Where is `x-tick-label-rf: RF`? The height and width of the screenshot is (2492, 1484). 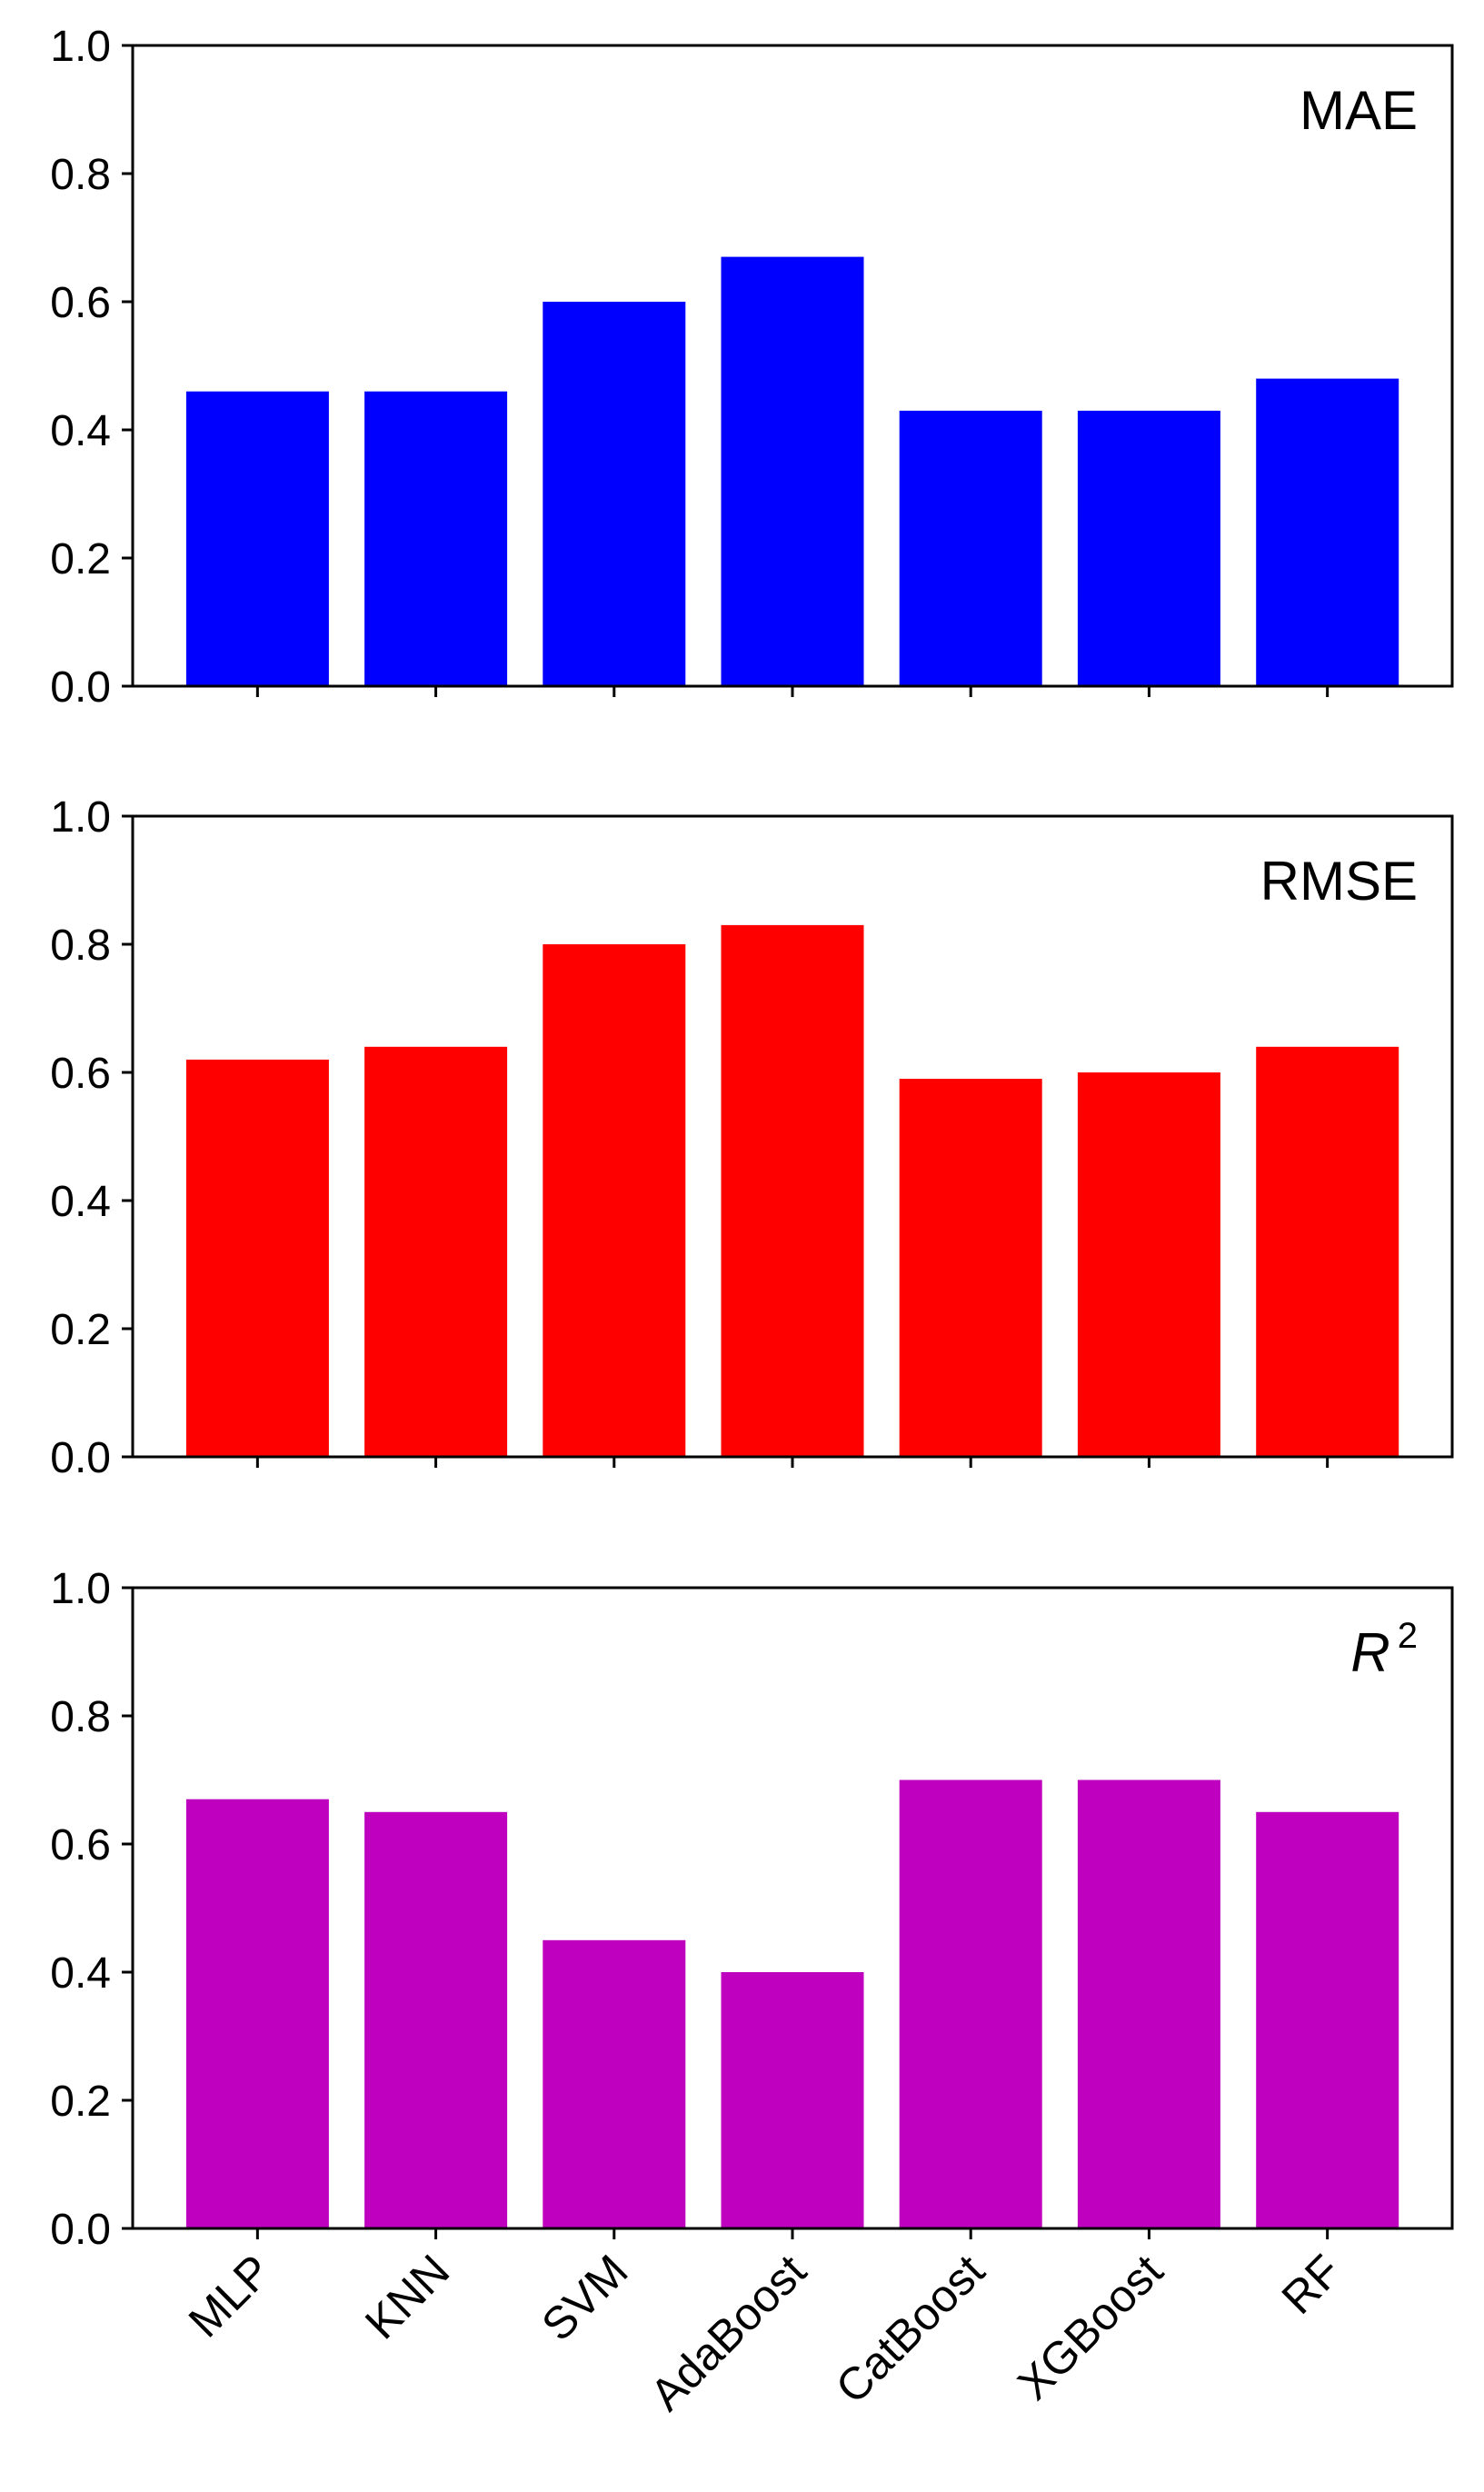
x-tick-label-rf: RF is located at coordinates (1311, 2284).